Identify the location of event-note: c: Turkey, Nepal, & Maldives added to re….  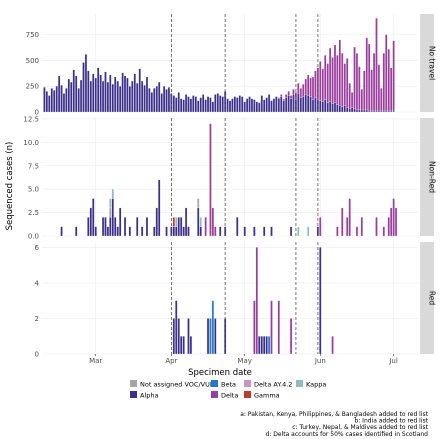
(360, 427).